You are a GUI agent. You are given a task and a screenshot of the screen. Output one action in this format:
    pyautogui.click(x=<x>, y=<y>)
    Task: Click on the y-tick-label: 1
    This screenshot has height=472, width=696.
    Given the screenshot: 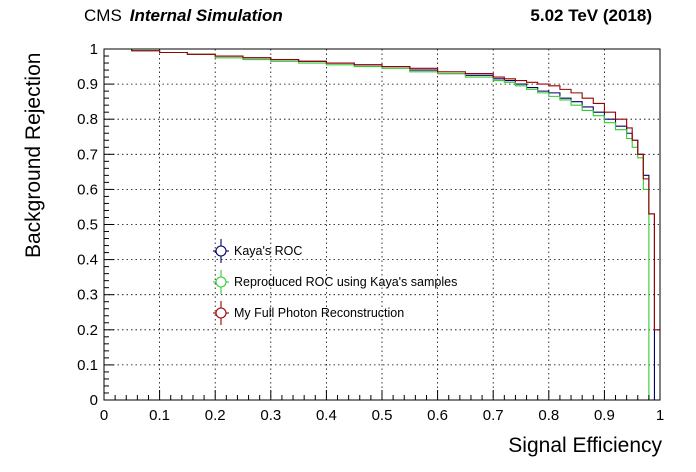 What is the action you would take?
    pyautogui.click(x=94, y=49)
    